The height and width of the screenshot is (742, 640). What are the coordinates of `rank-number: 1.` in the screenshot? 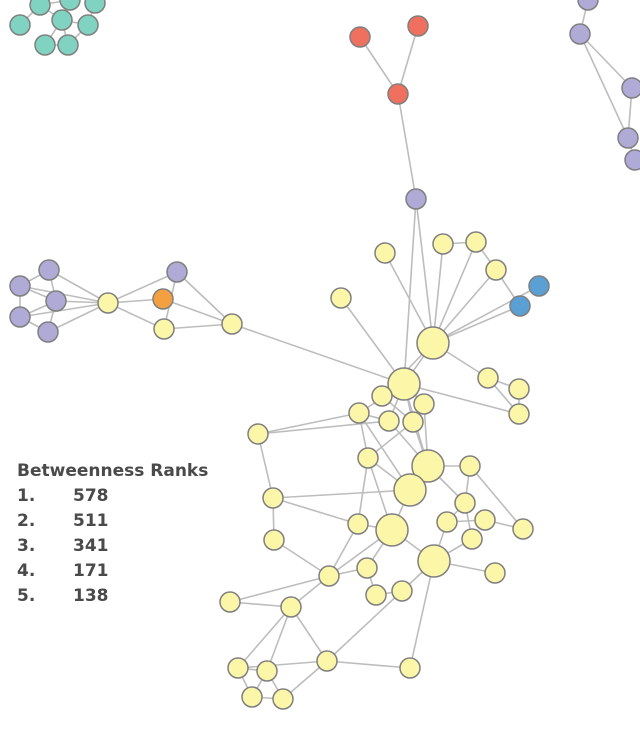 It's located at (26, 496).